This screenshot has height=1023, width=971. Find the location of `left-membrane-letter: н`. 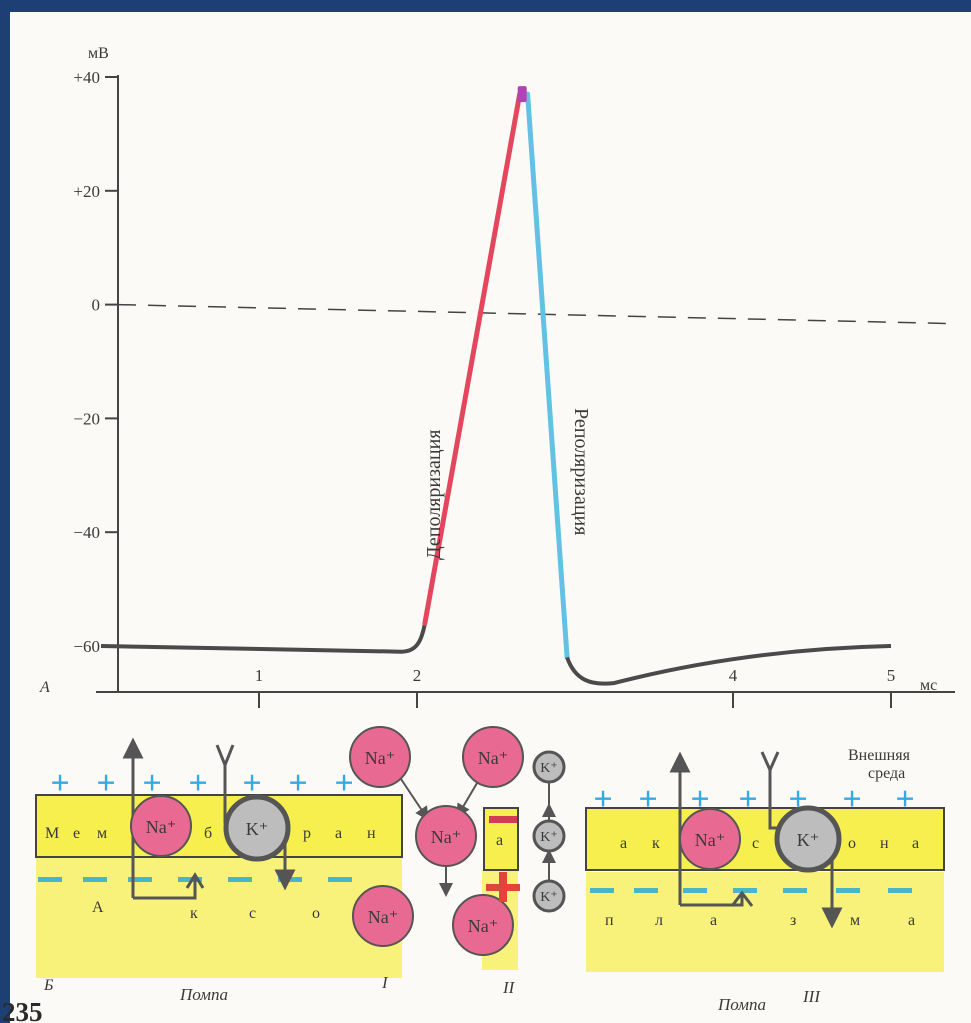

left-membrane-letter: н is located at coordinates (371, 833).